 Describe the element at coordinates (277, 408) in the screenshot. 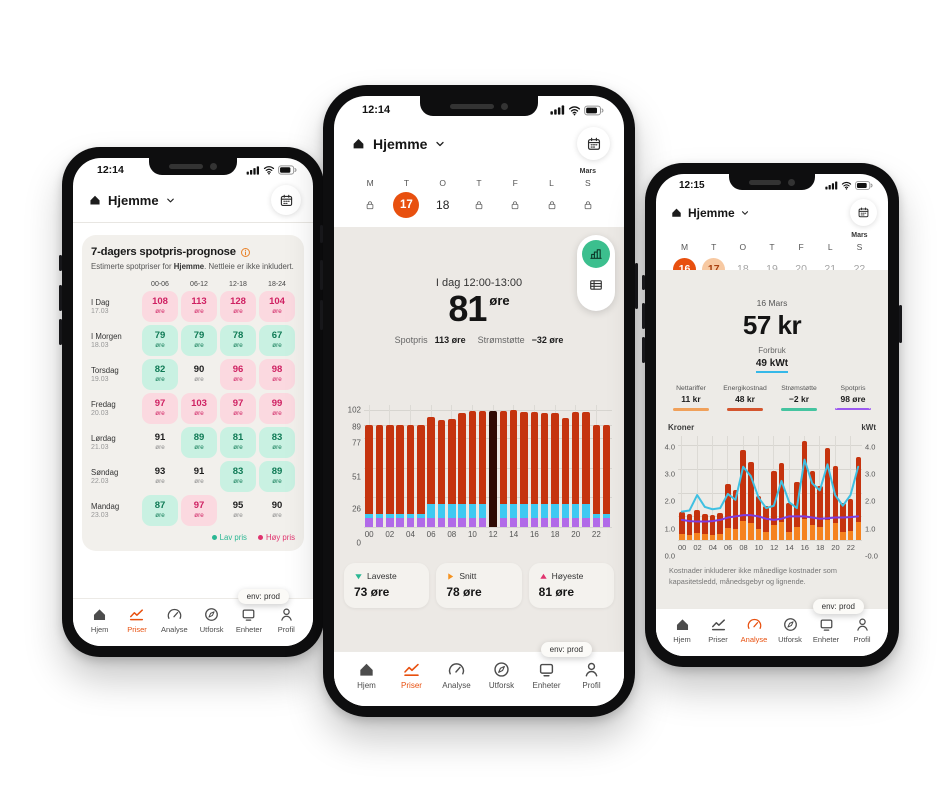

I see `price-cell: 99 øre` at that location.